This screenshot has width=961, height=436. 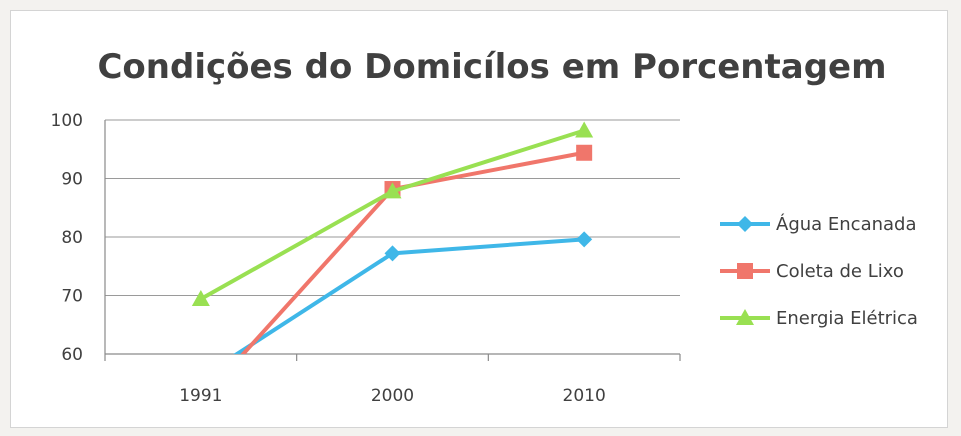 What do you see at coordinates (200, 396) in the screenshot?
I see `x-tick-label: 1991` at bounding box center [200, 396].